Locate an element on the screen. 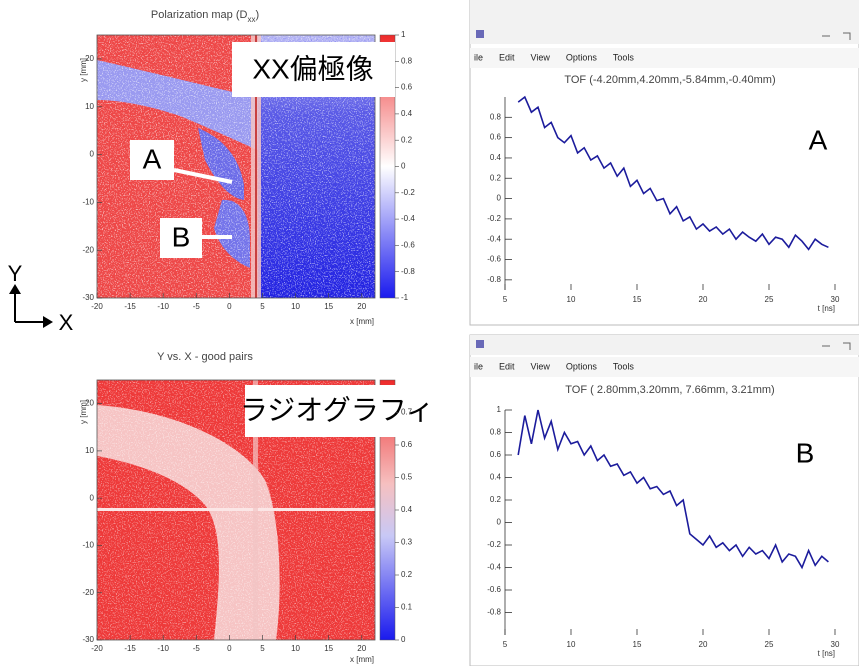 The height and width of the screenshot is (666, 859). marker-label: B is located at coordinates (181, 236).